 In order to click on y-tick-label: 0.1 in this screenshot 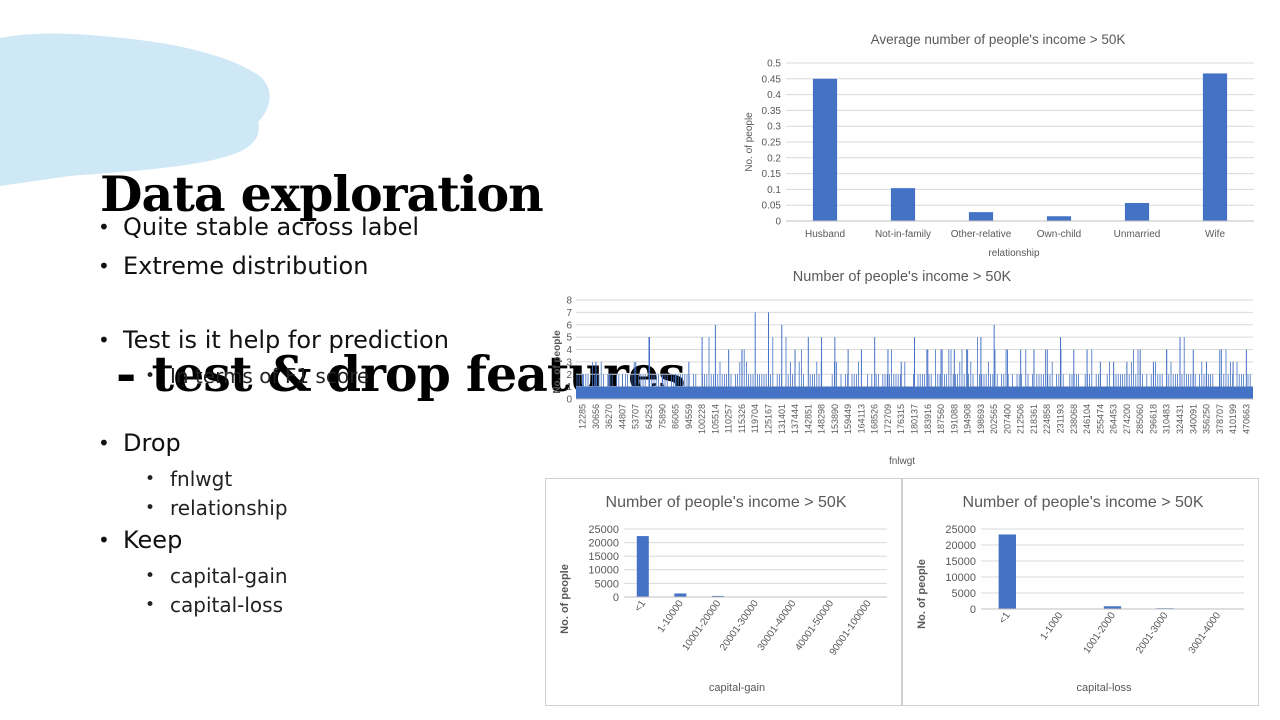, I will do `click(774, 190)`.